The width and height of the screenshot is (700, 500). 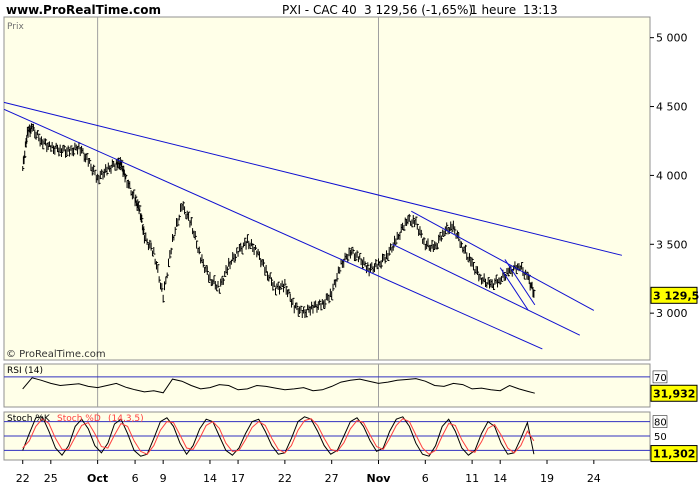 I want to click on last-quote: 3 129,56 (-1,65%), so click(x=419, y=10).